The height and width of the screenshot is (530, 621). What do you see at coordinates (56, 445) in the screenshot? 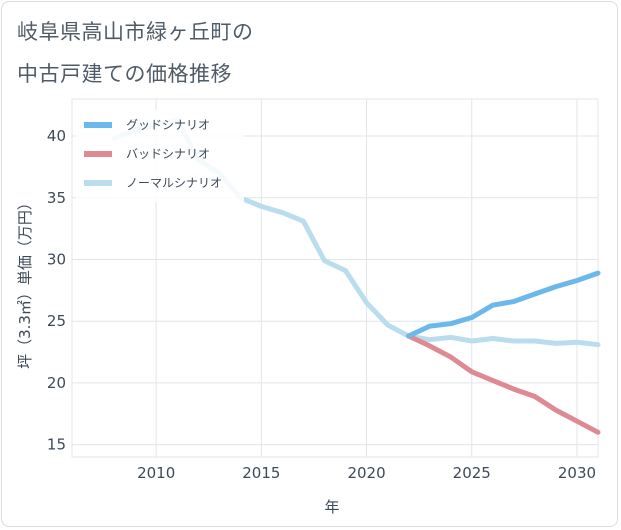
I see `y-tick-label: 15` at bounding box center [56, 445].